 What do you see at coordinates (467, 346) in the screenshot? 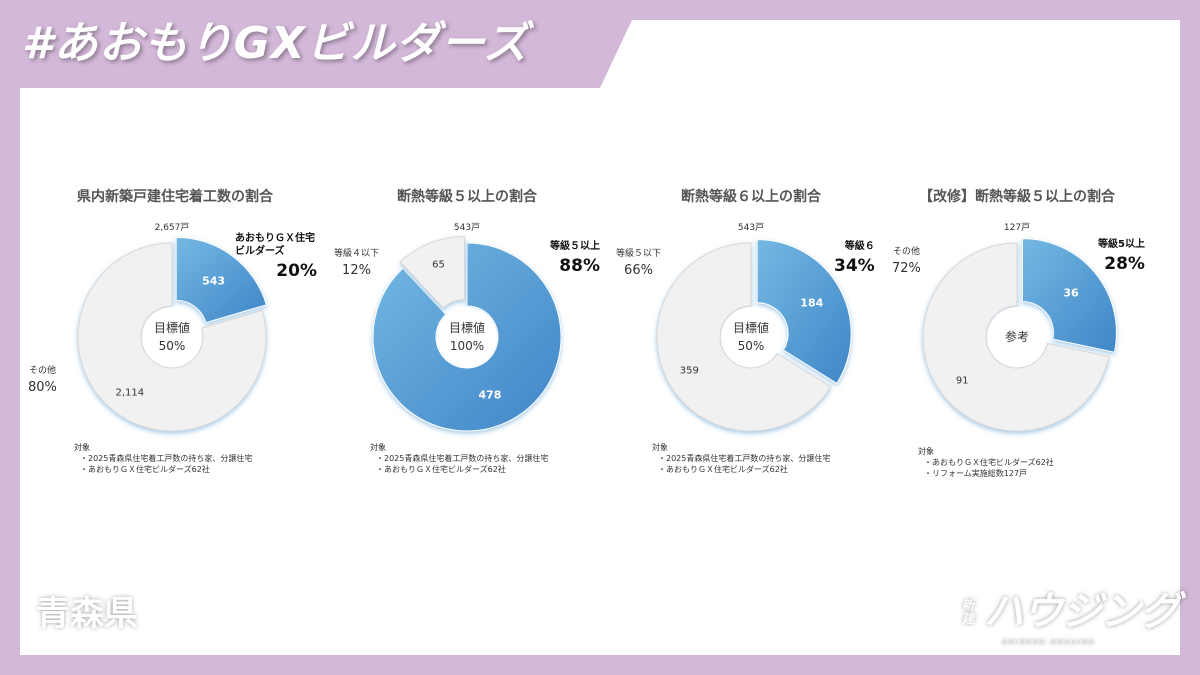
I see `target-value: 100%` at bounding box center [467, 346].